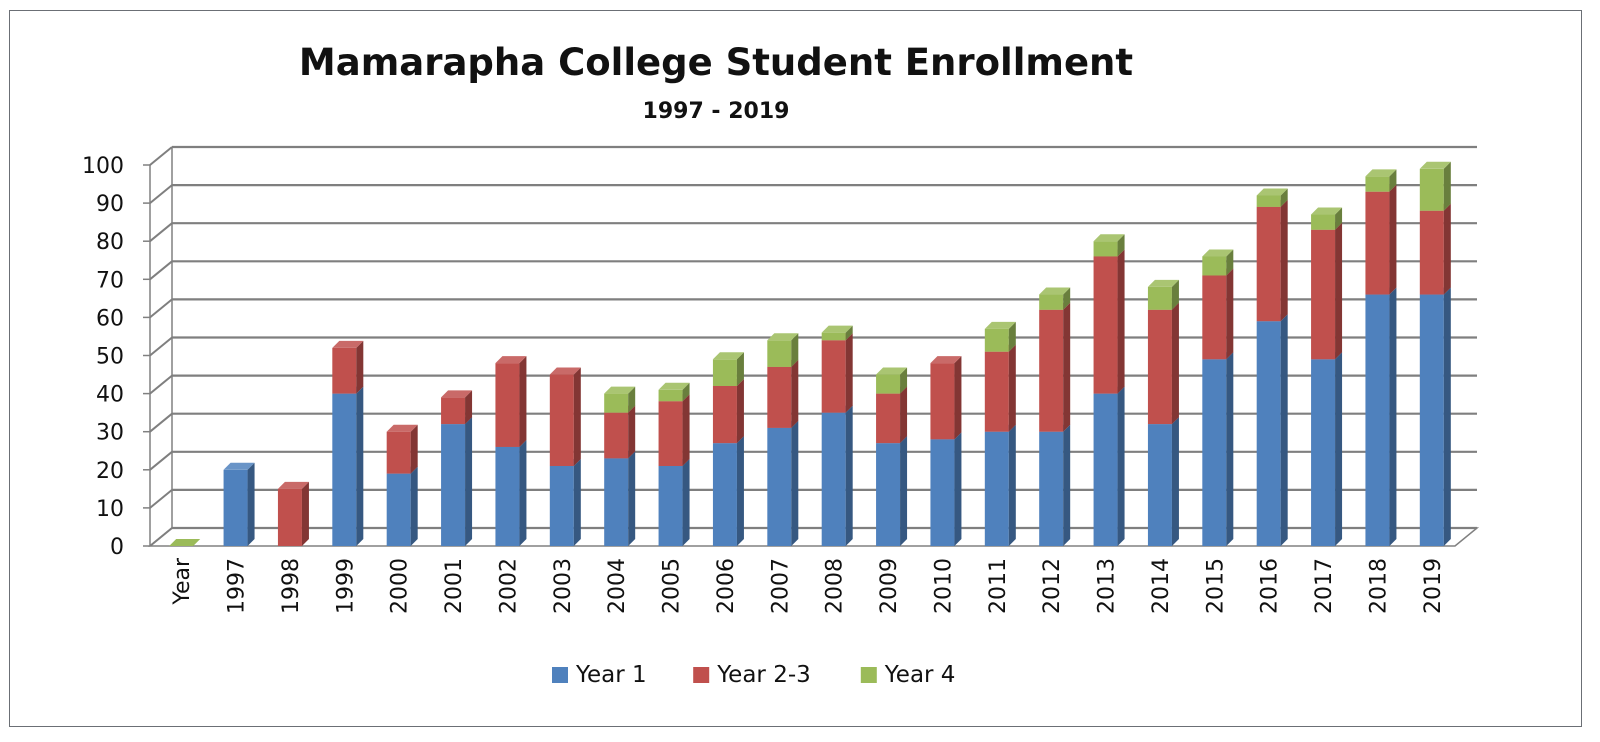 The height and width of the screenshot is (742, 1600). What do you see at coordinates (1324, 586) in the screenshot?
I see `x-tick-label: 2017` at bounding box center [1324, 586].